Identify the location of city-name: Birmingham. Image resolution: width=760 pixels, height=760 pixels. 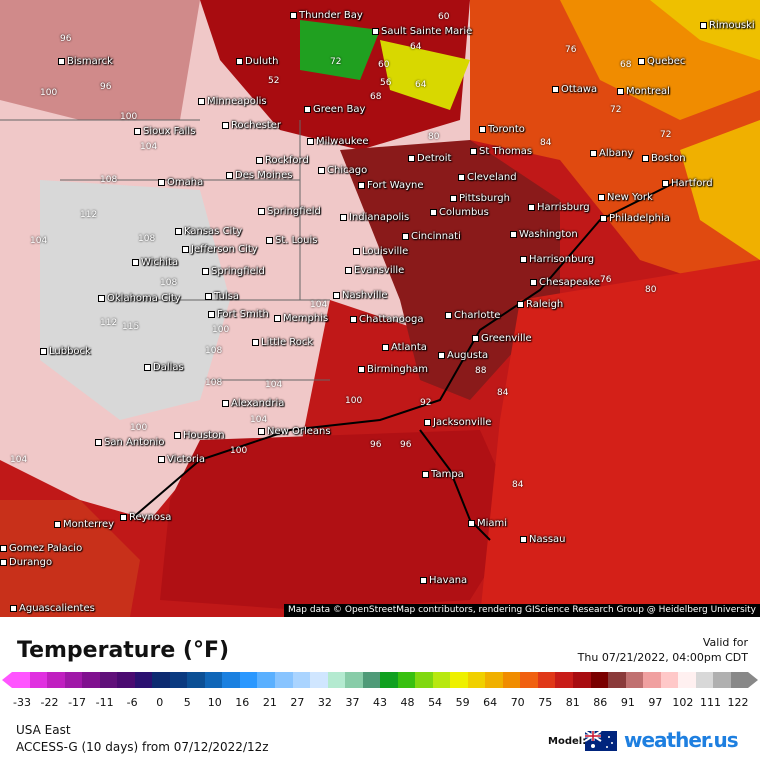
(397, 369).